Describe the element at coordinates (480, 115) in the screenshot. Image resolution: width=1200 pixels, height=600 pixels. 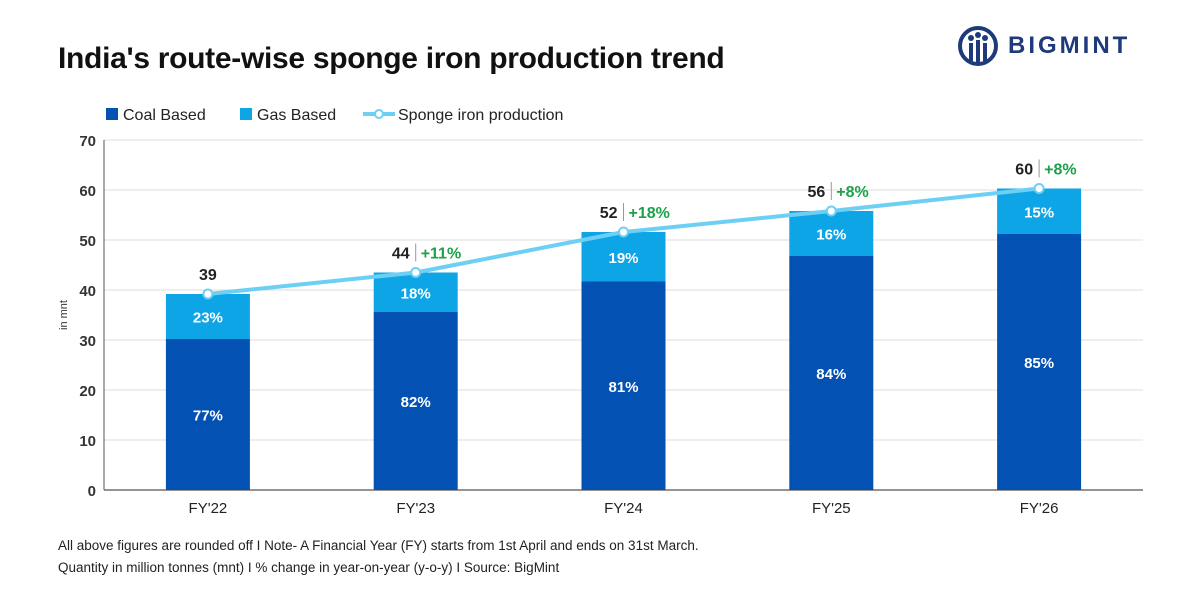
I see `legend-label-sponge: Sponge iron production` at that location.